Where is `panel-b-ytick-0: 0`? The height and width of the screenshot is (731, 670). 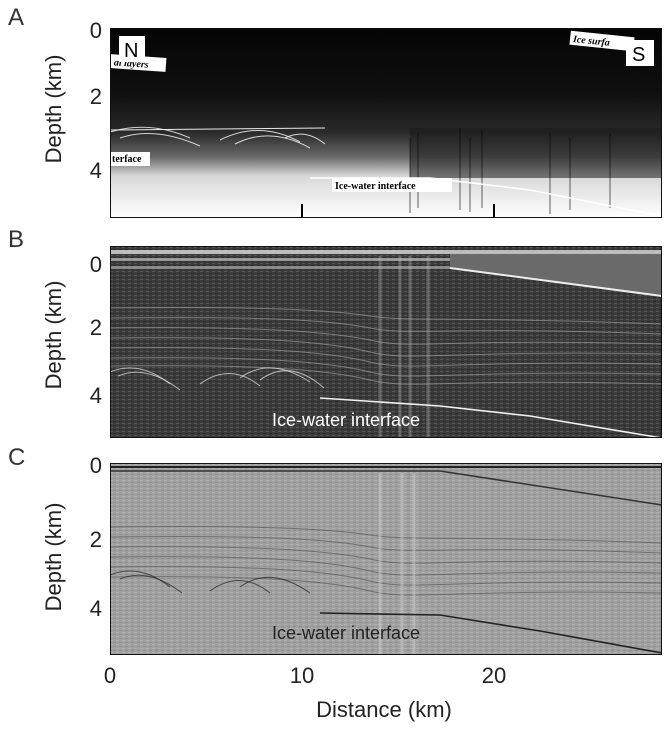
panel-b-ytick-0: 0 is located at coordinates (95, 264).